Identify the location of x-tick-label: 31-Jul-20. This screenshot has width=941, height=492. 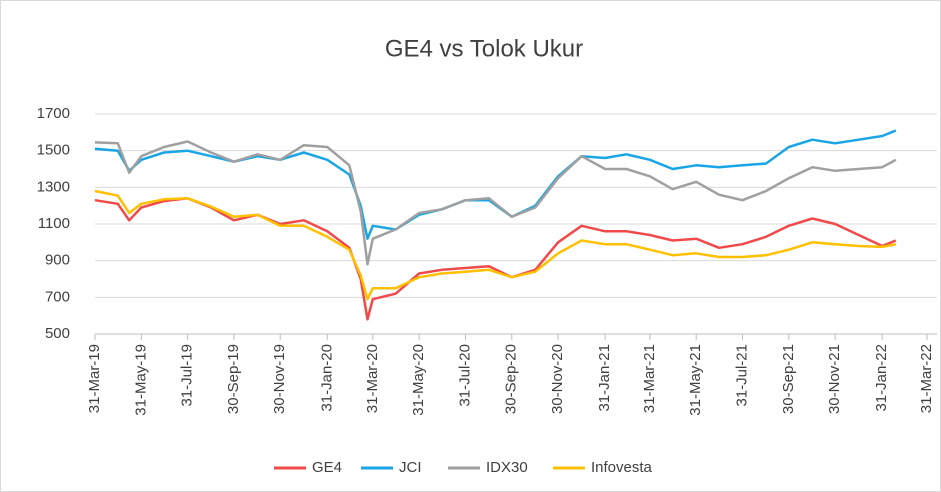
(464, 375).